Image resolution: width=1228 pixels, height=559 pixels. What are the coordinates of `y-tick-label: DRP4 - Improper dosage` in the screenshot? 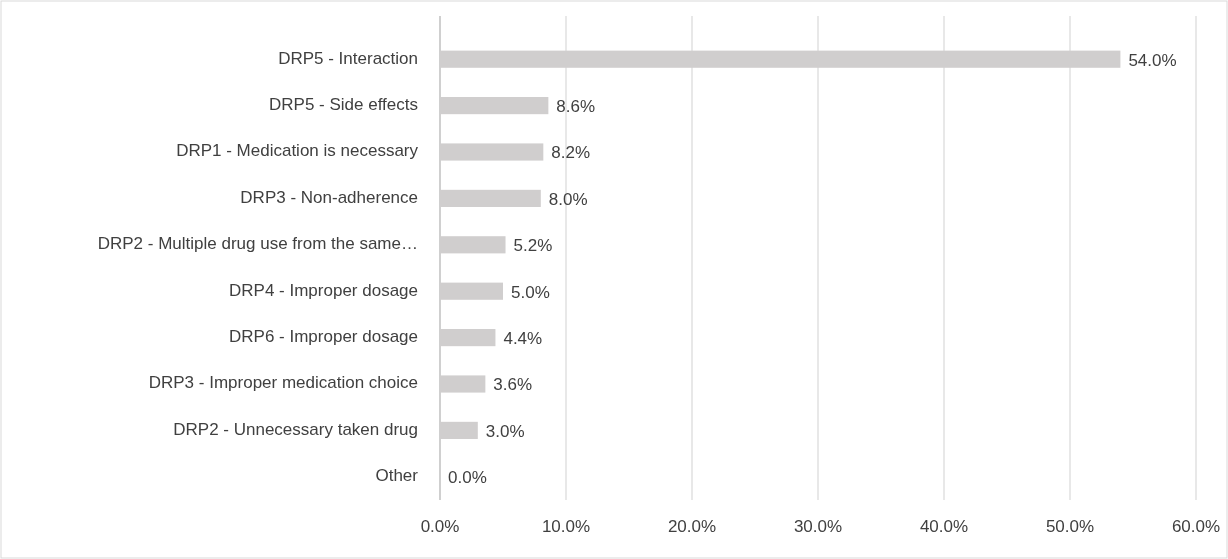 It's located at (323, 290).